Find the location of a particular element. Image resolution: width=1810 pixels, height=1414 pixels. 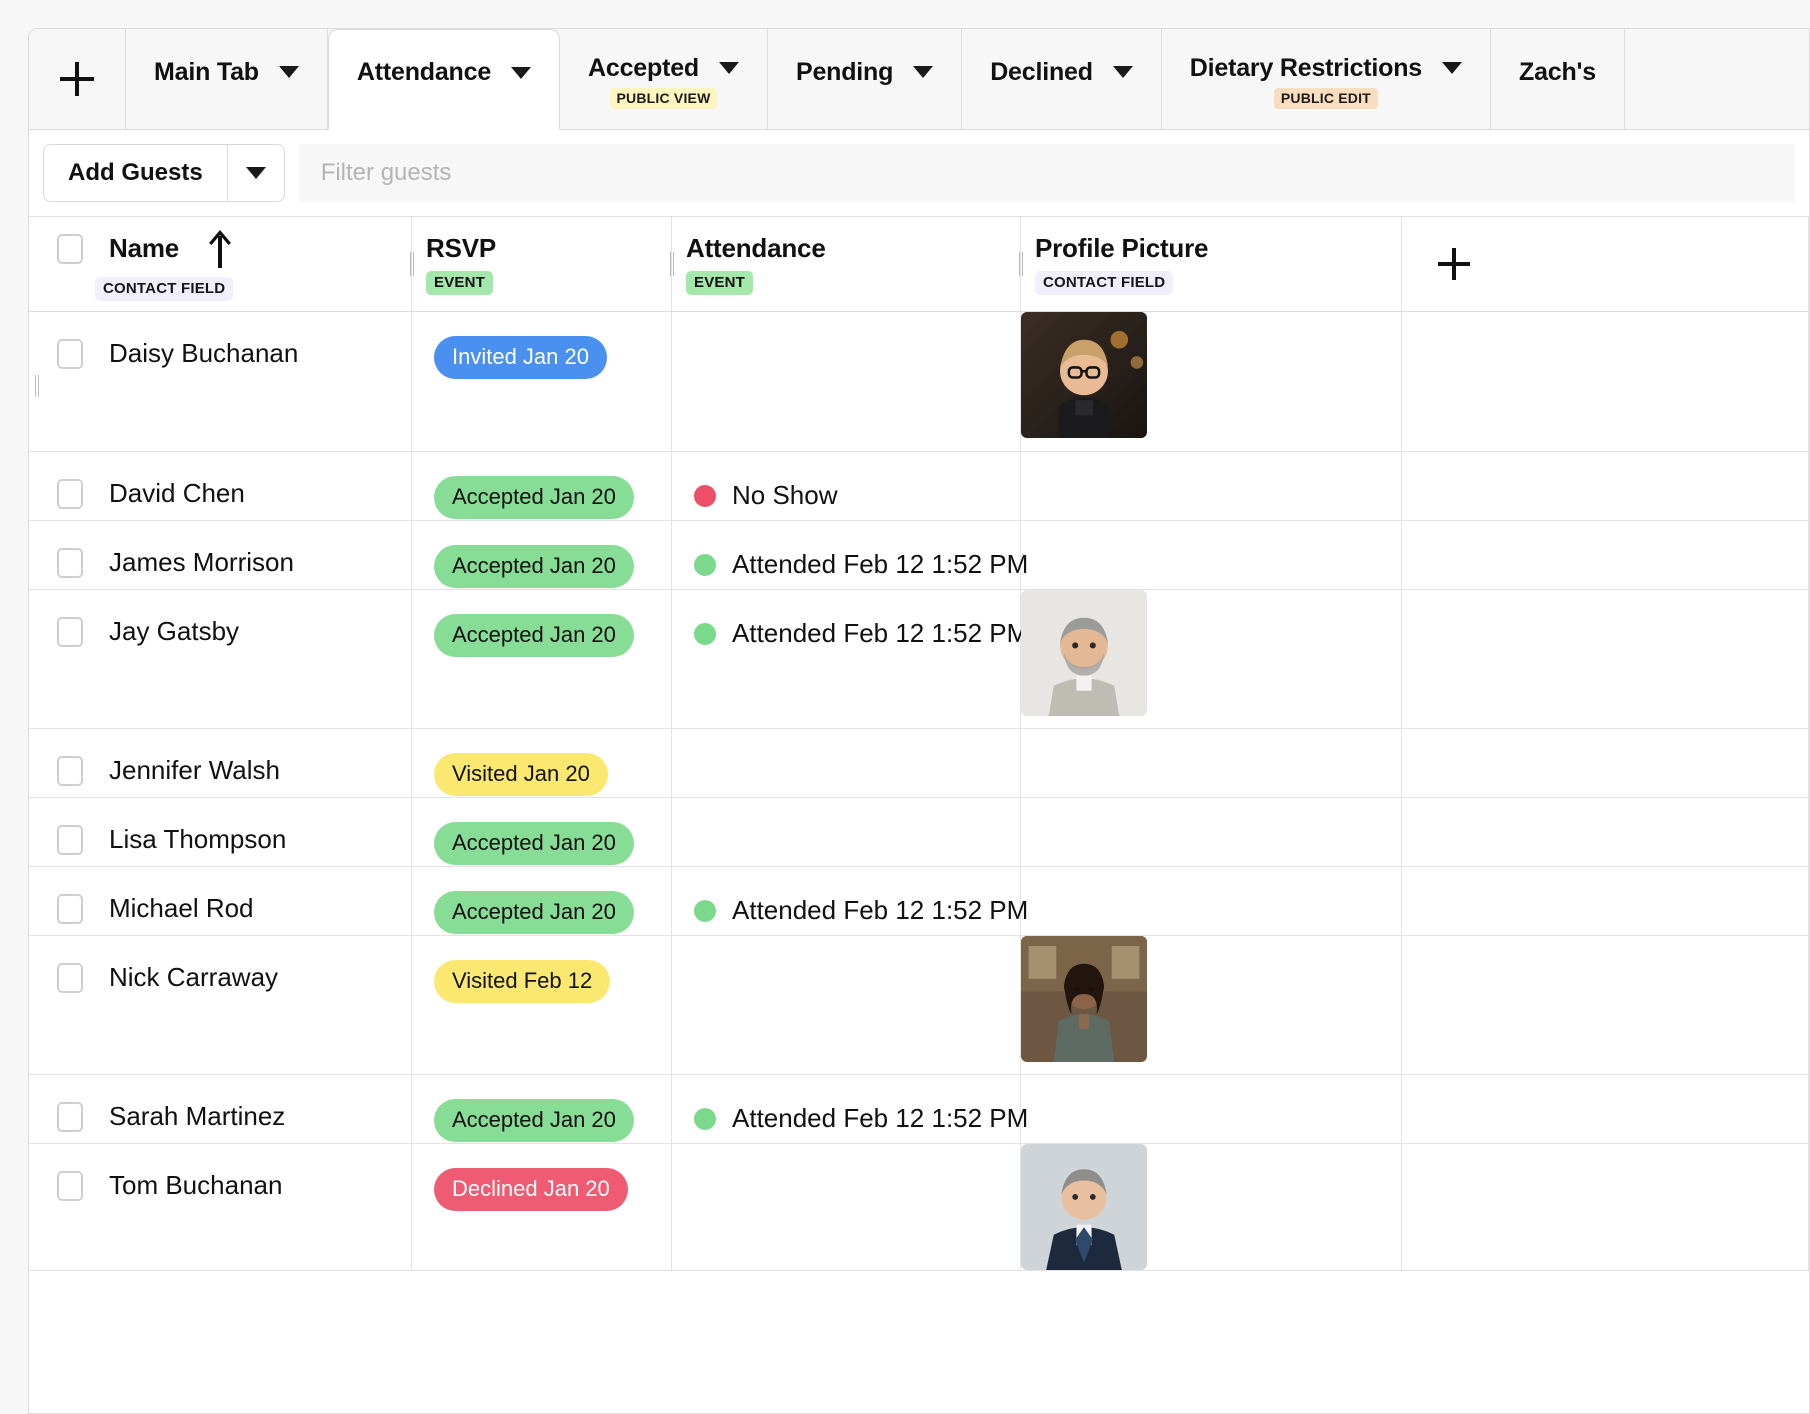

add-guests-dropdown-button is located at coordinates (255, 173).